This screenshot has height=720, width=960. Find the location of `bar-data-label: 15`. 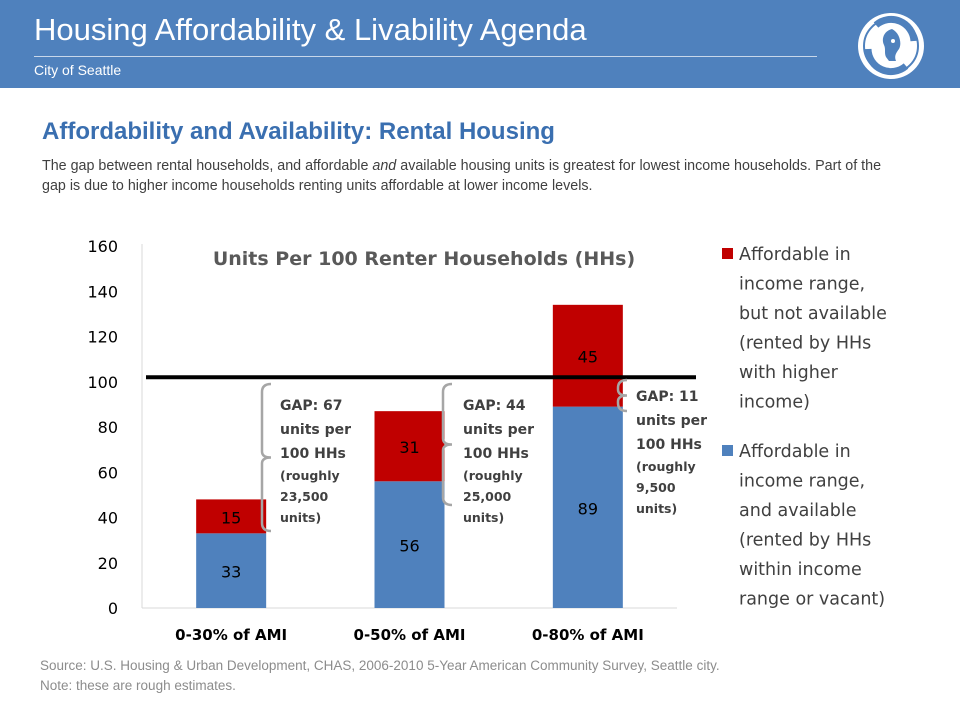

bar-data-label: 15 is located at coordinates (231, 517).